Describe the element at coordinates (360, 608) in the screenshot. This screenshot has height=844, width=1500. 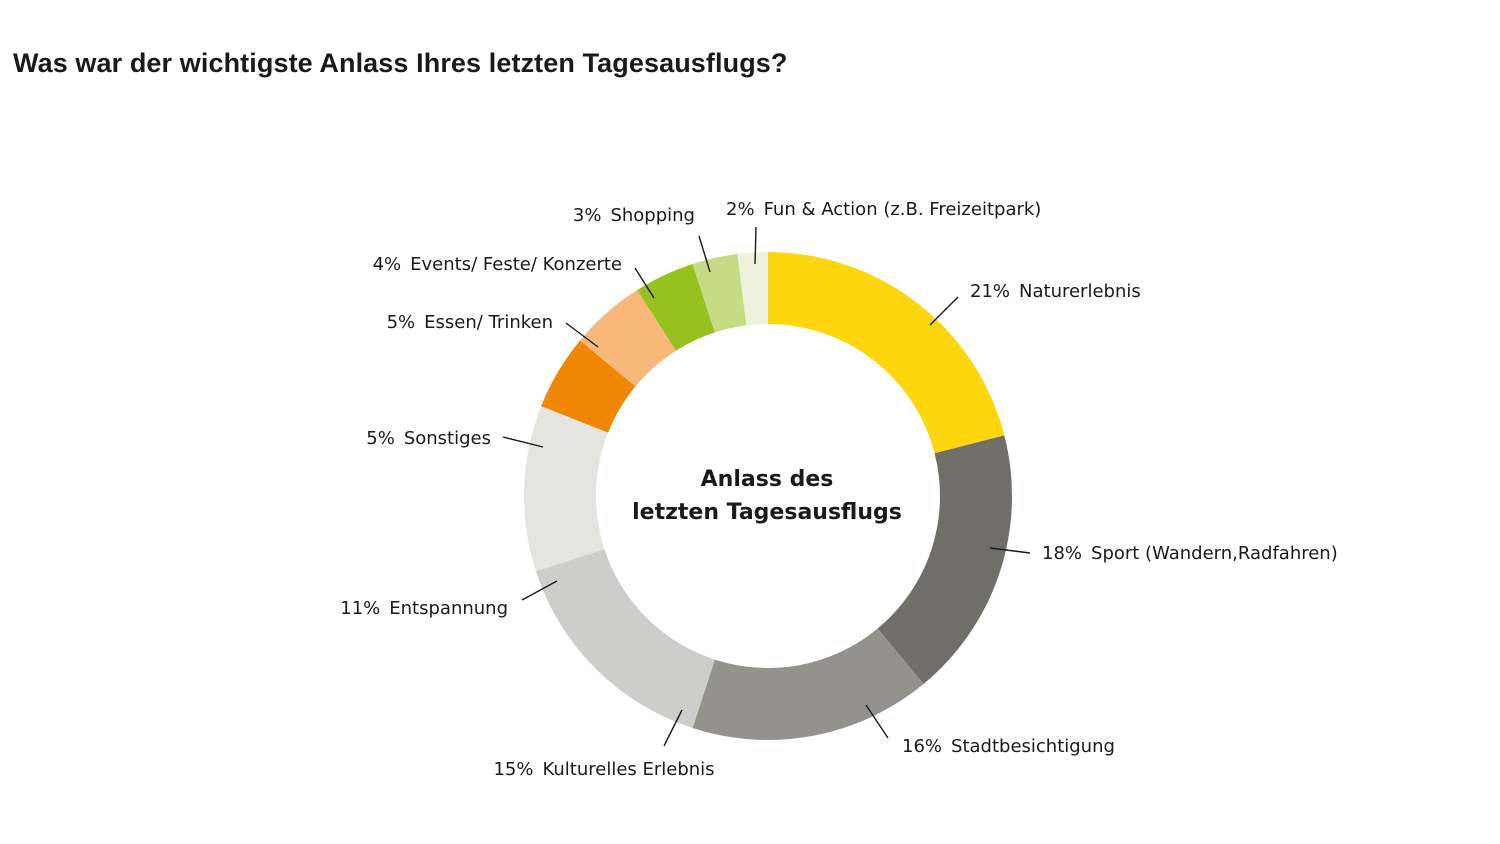
I see `slice-percent-5: 11%` at that location.